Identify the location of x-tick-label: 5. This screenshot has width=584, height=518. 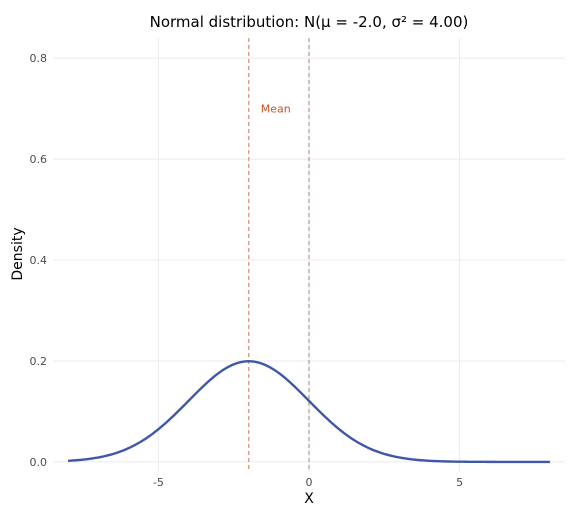
(459, 482).